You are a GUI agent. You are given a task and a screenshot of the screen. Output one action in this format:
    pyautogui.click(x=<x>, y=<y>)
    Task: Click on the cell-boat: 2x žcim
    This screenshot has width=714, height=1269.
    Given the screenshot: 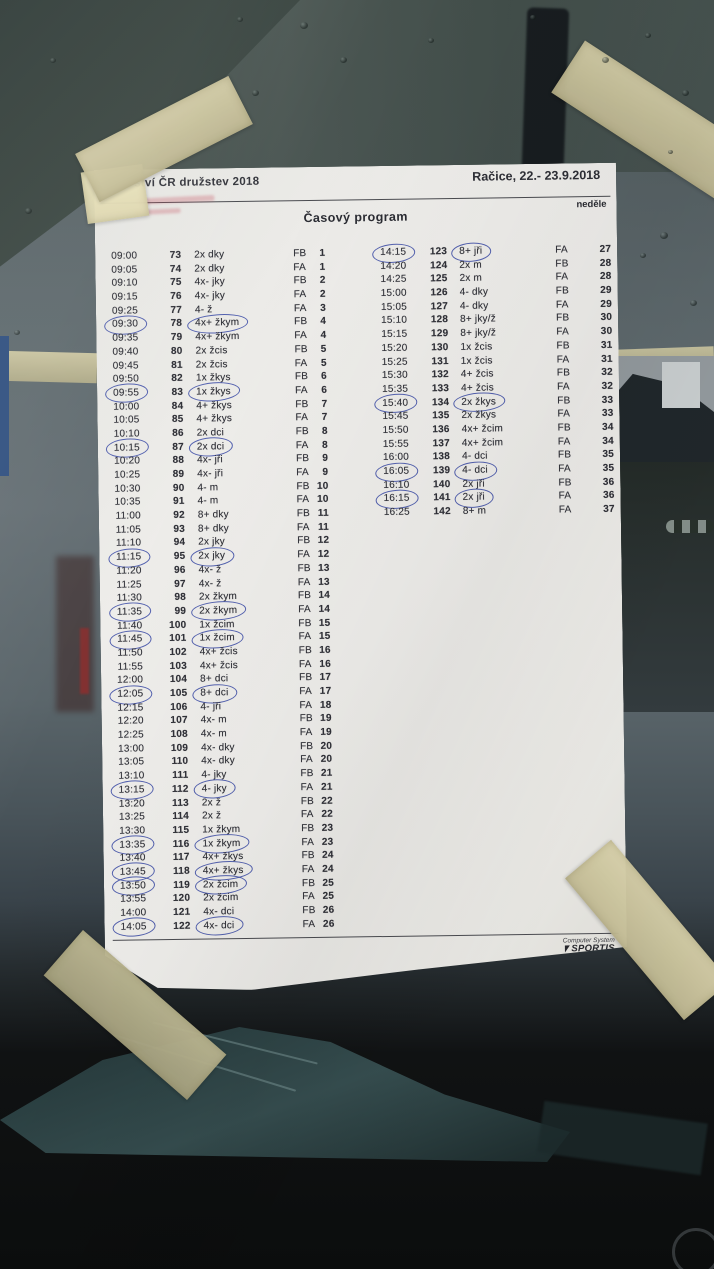 What is the action you would take?
    pyautogui.click(x=221, y=898)
    